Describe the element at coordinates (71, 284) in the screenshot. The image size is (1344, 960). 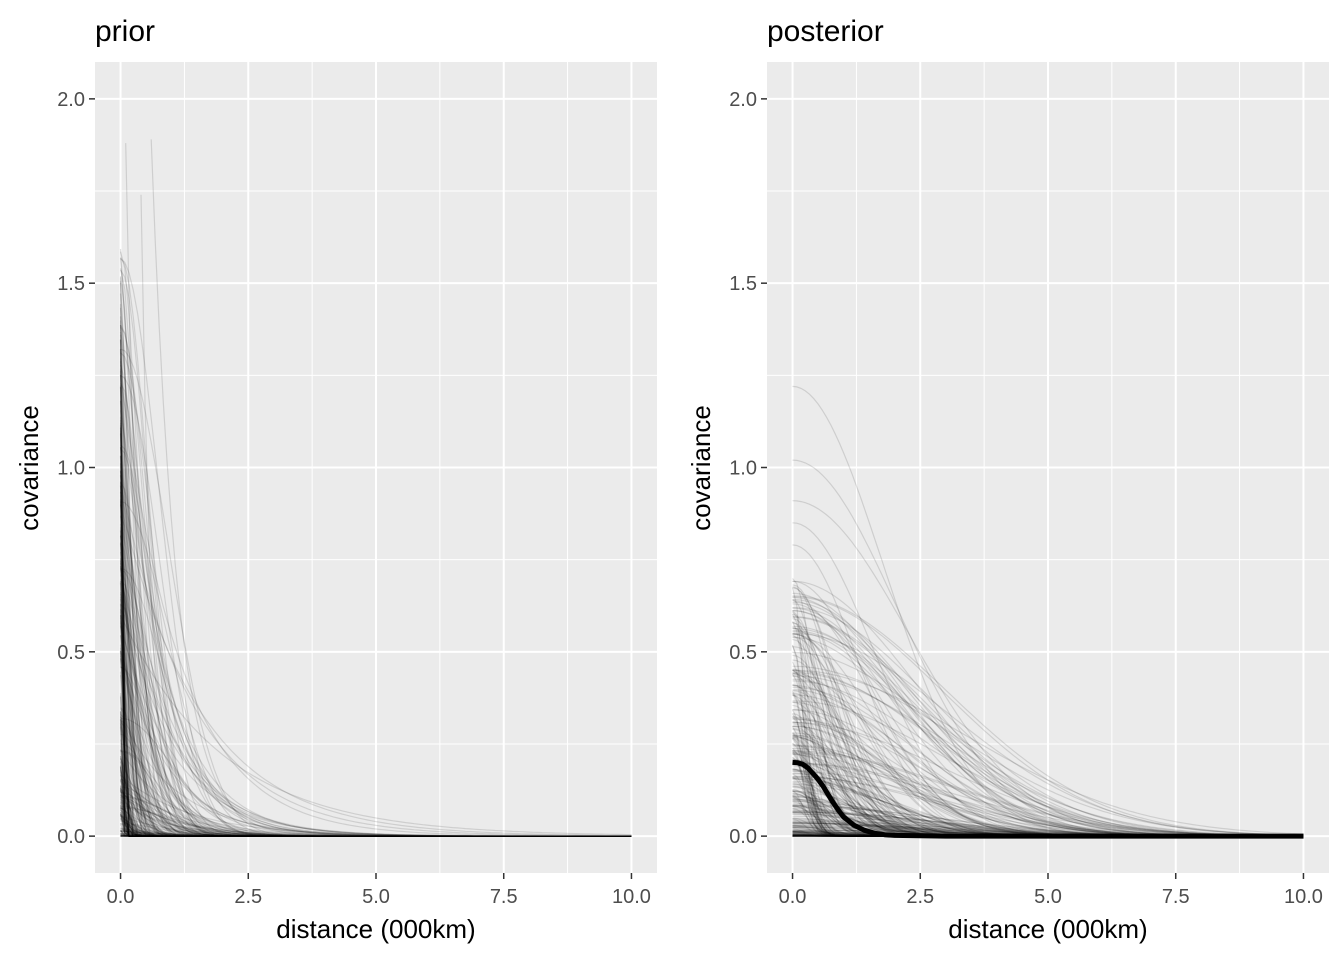
I see `y-tick-label: 1.5` at that location.